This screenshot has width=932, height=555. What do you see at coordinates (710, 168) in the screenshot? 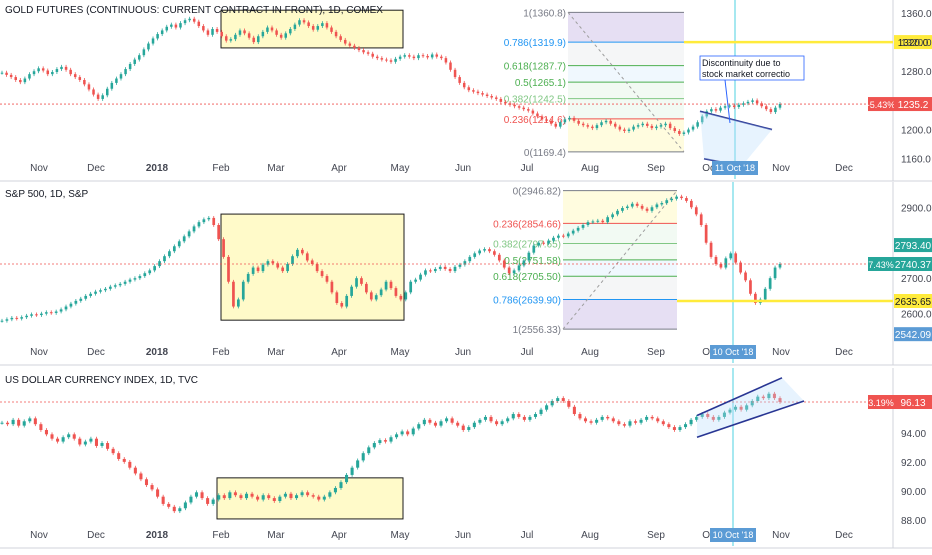
I see `x-tick-label: Oct` at bounding box center [710, 168].